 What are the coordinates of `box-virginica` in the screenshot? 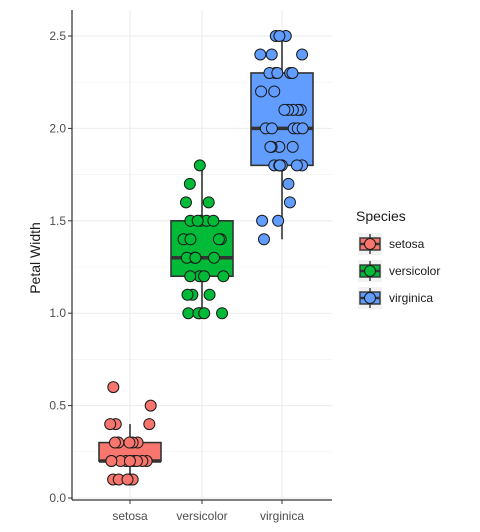 It's located at (282, 138).